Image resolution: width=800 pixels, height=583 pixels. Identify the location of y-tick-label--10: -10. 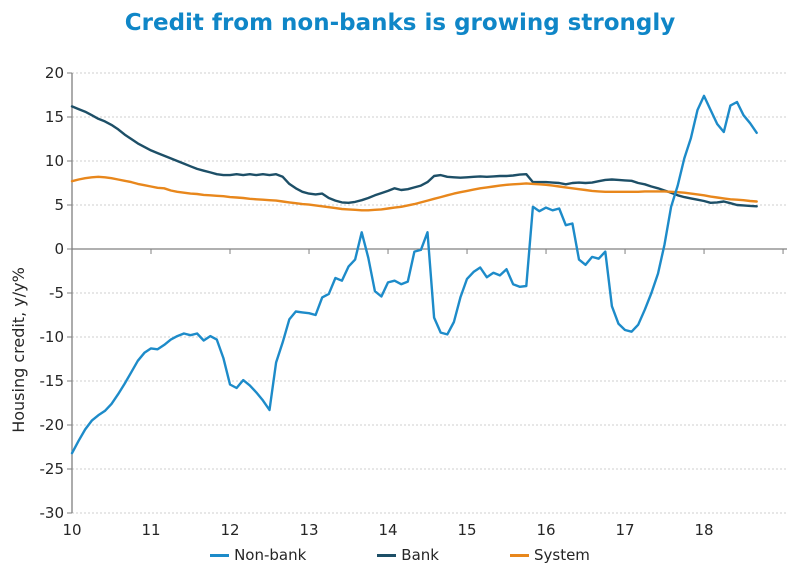
(52, 337).